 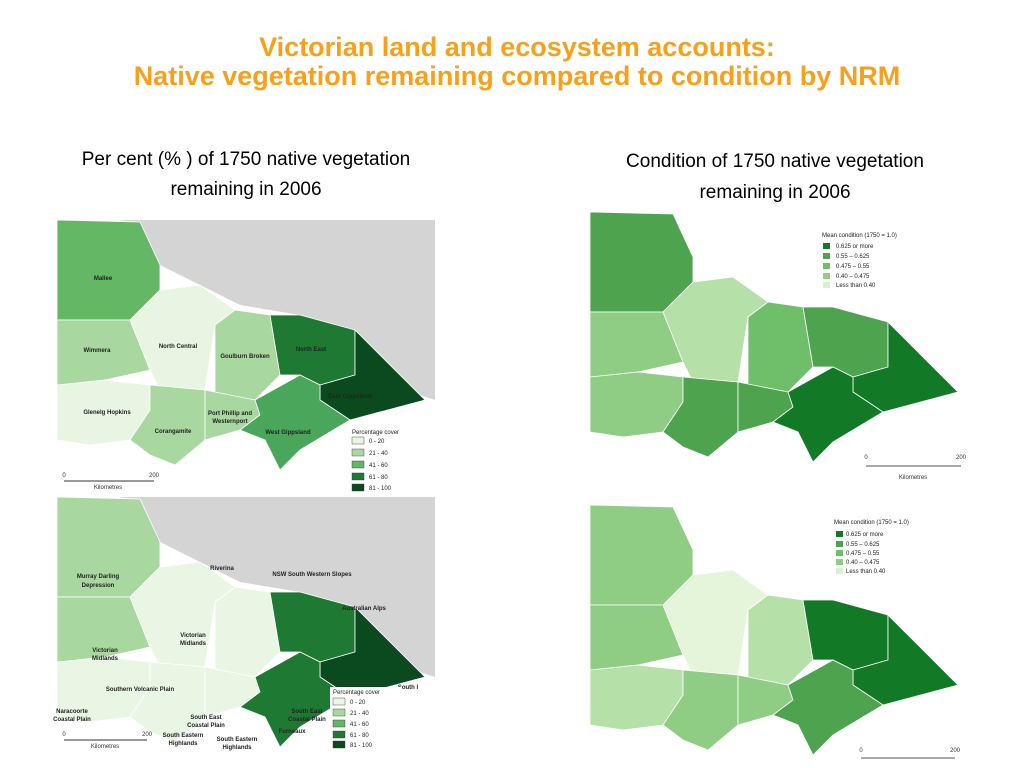 What do you see at coordinates (98, 351) in the screenshot?
I see `label: Wimmera` at bounding box center [98, 351].